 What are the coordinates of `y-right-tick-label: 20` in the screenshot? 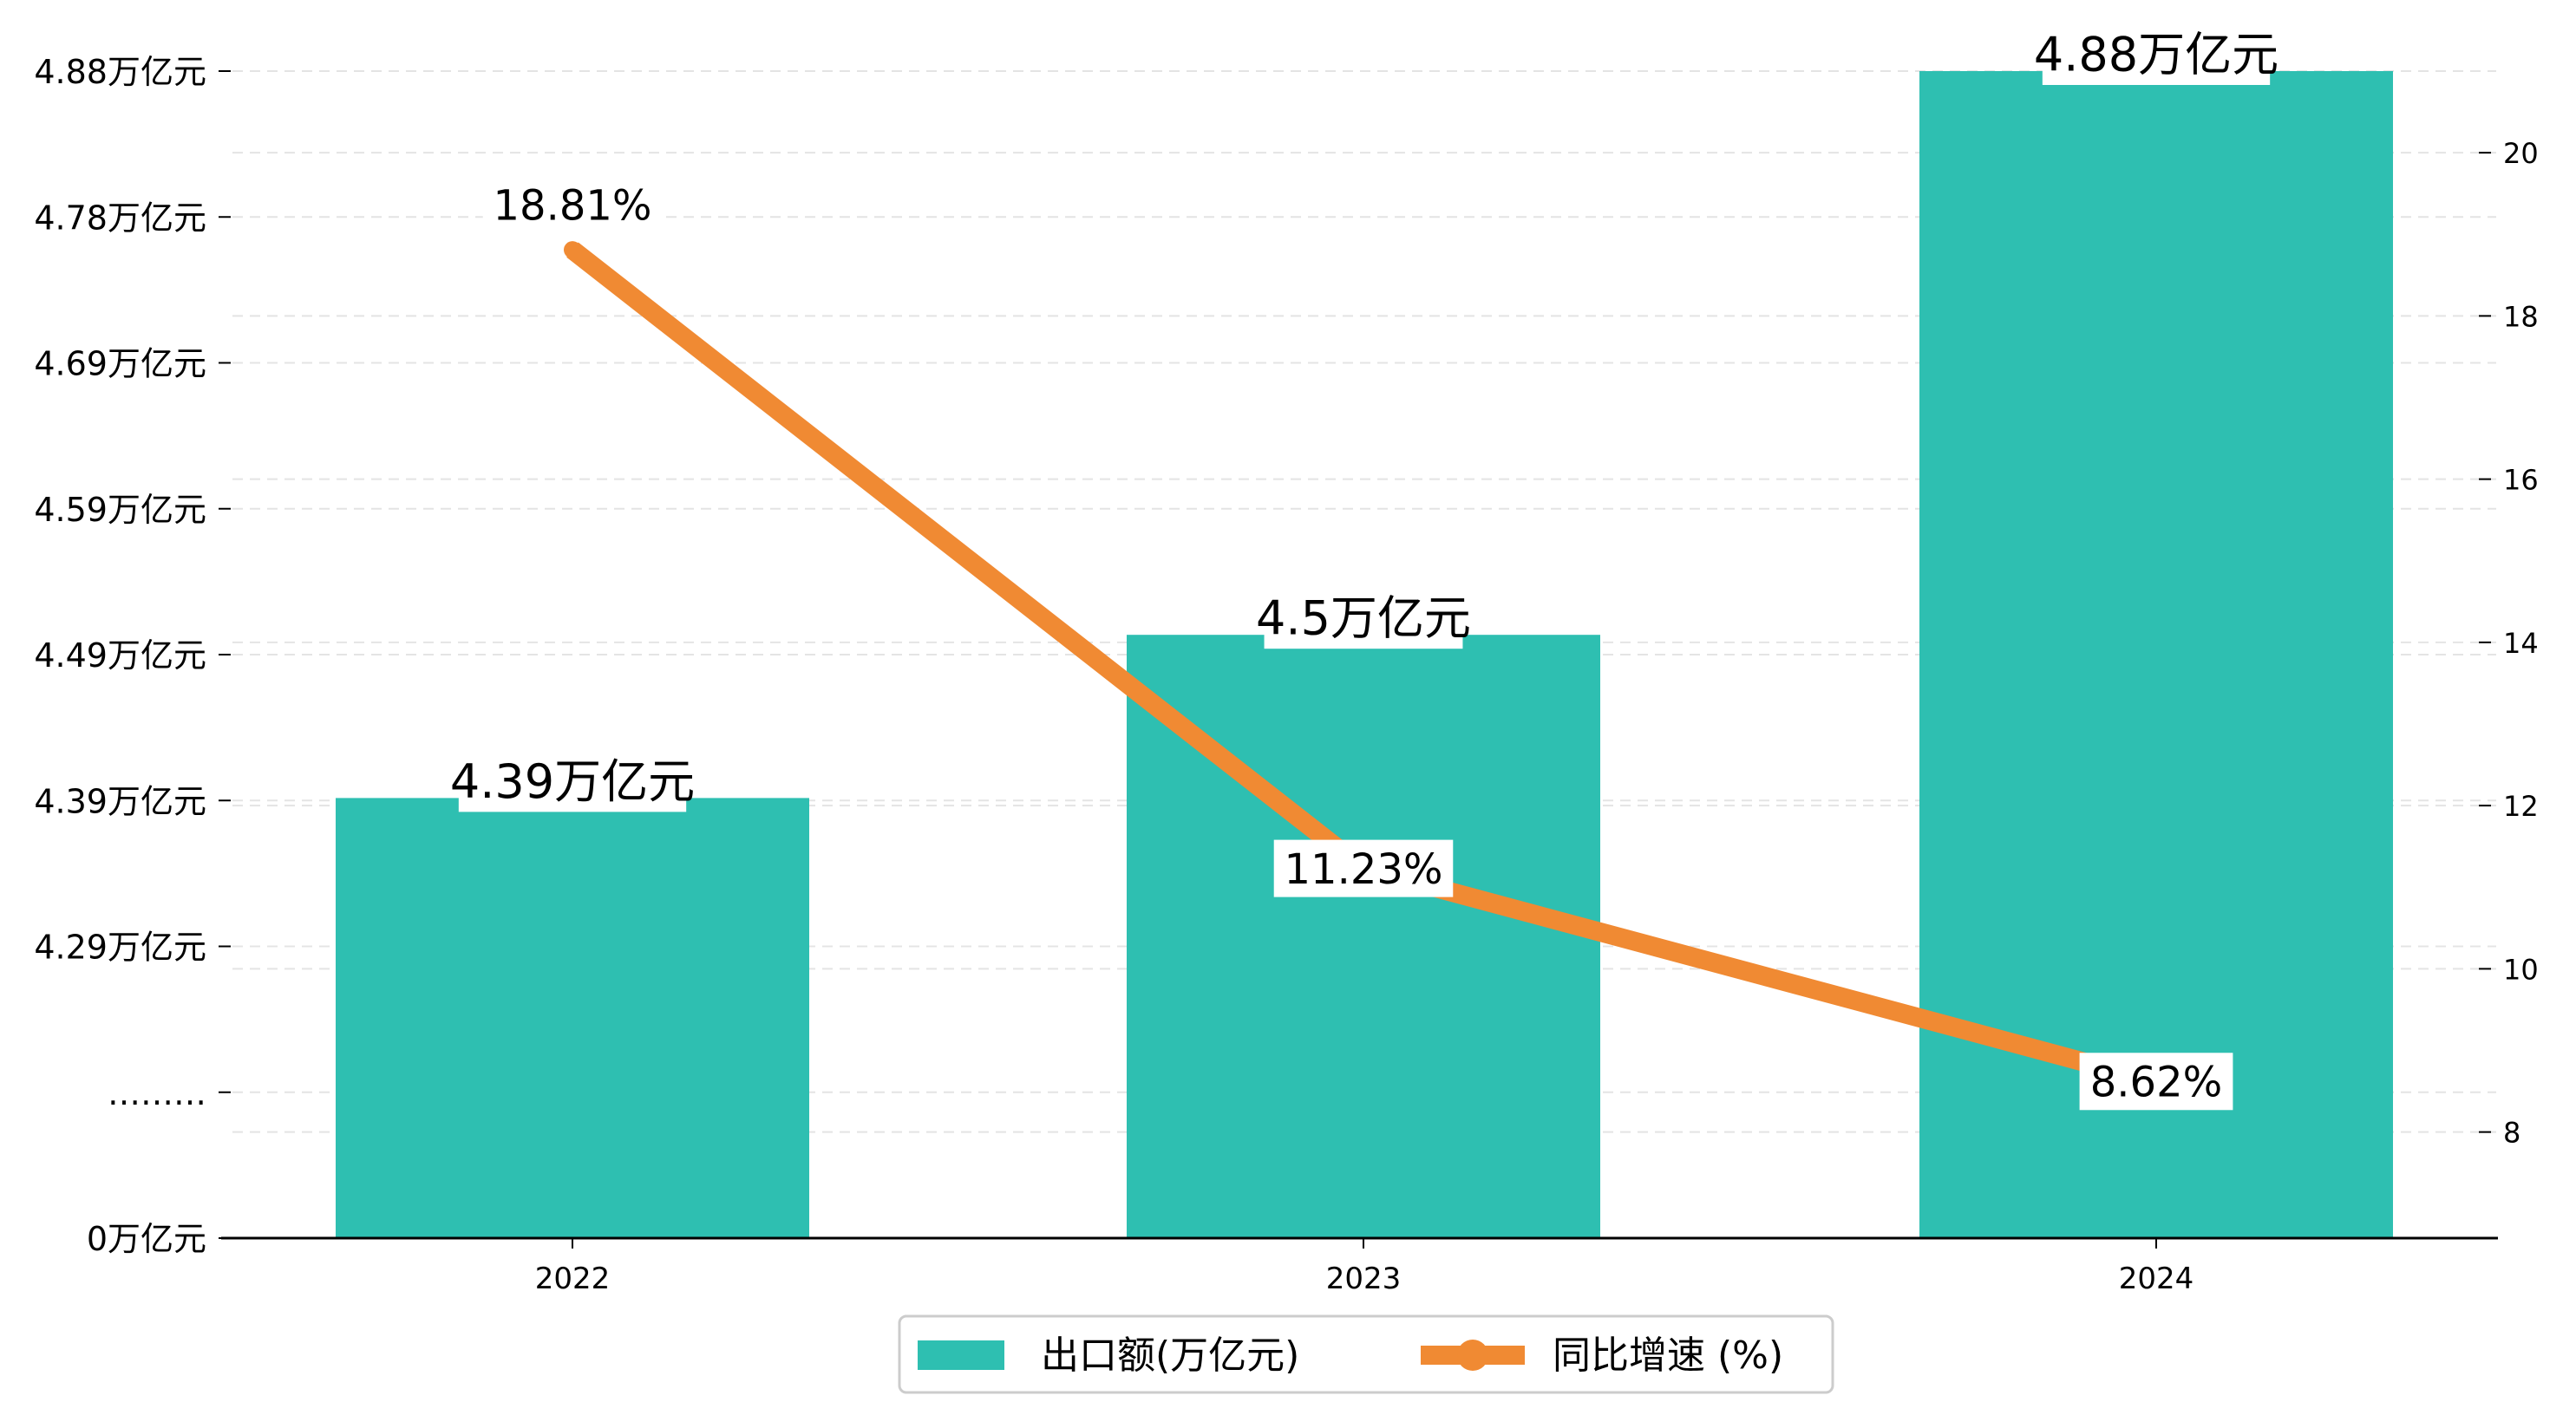 It's located at (2521, 153).